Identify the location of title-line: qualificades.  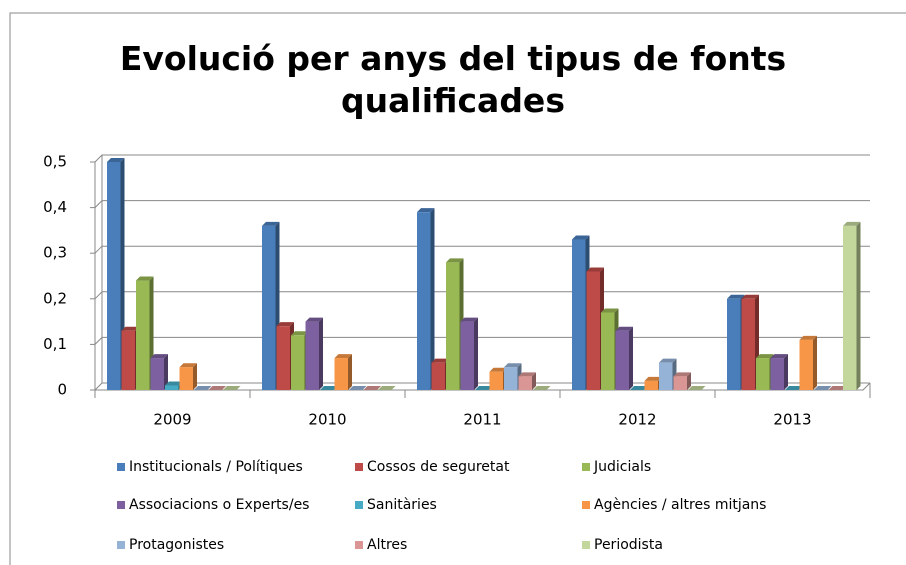
(453, 100).